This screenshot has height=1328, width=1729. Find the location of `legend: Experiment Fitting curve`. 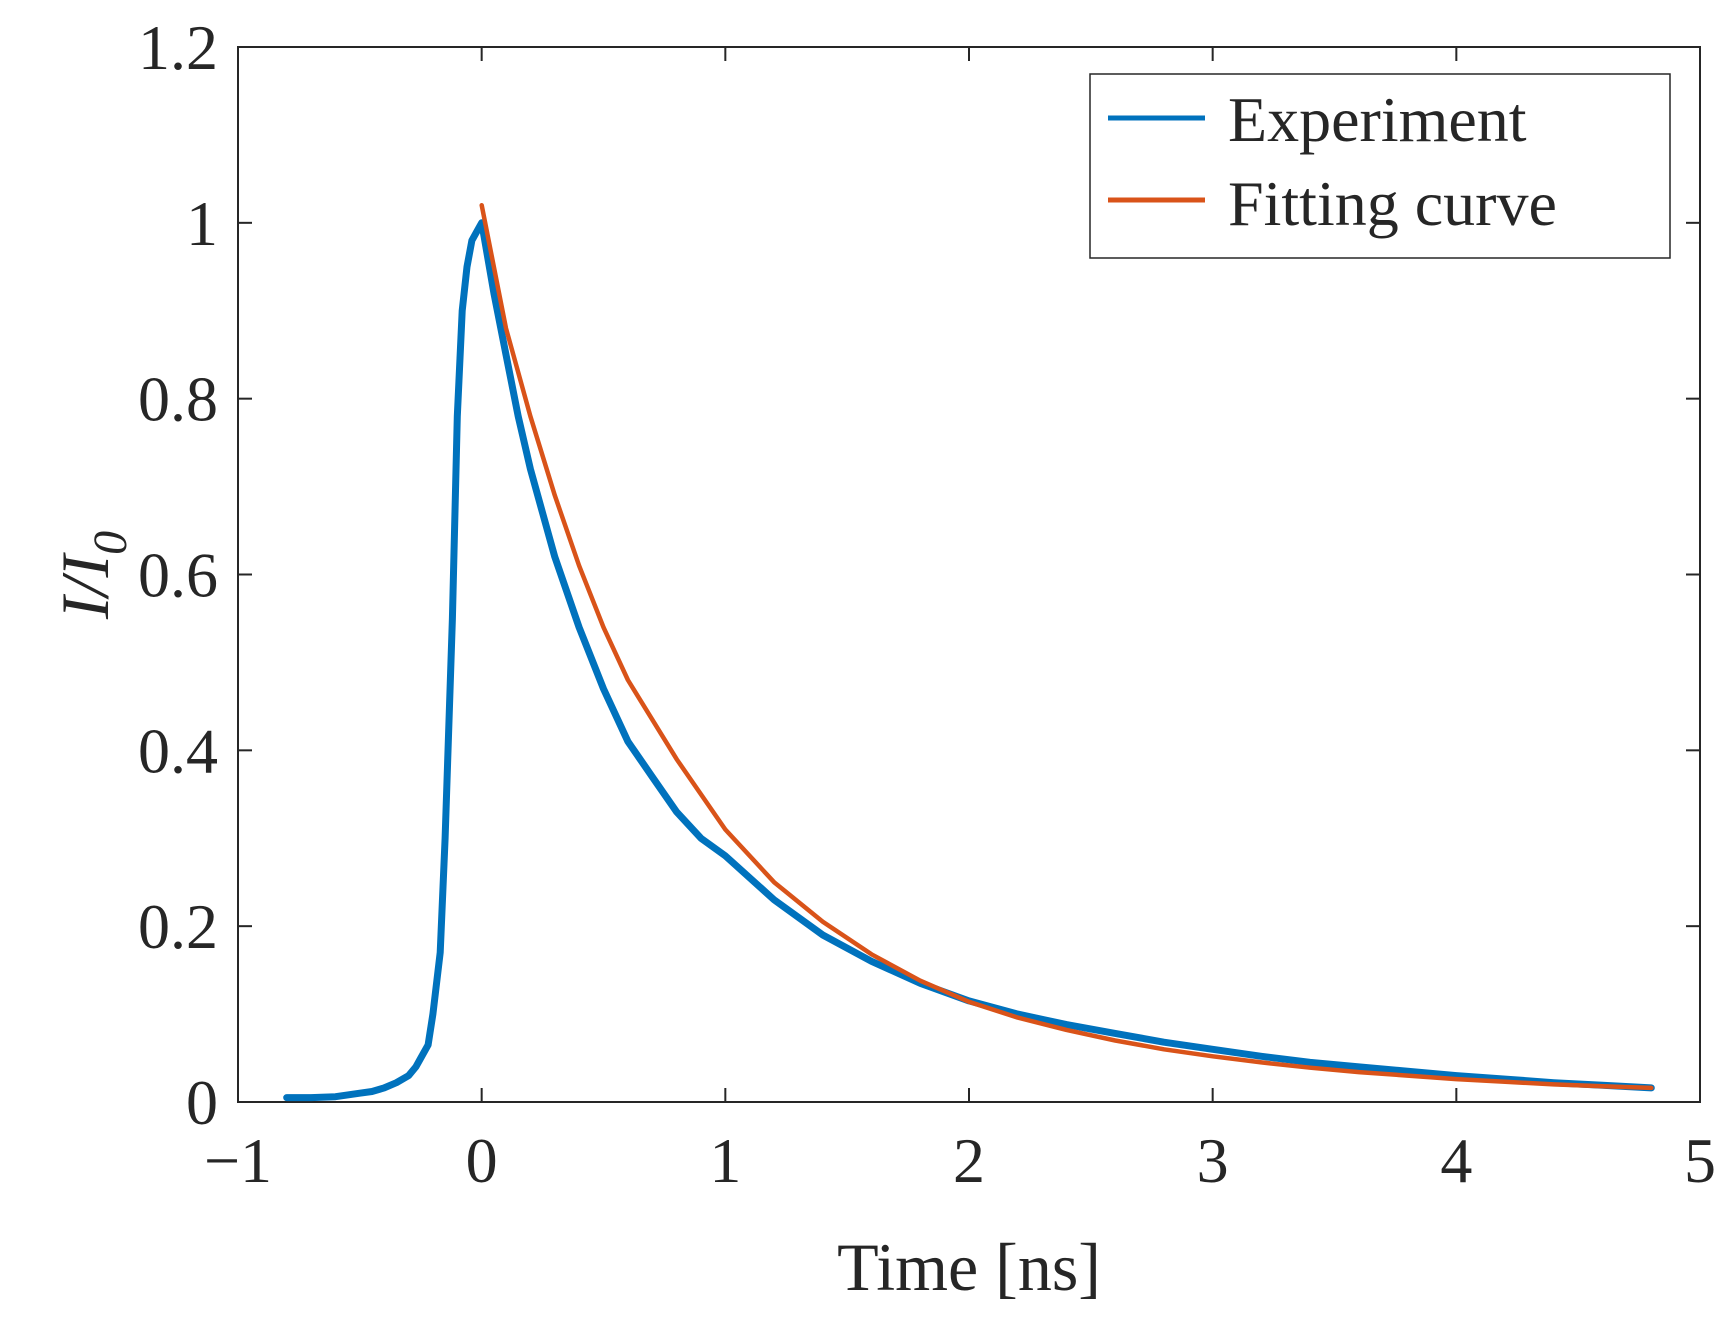

legend: Experiment Fitting curve is located at coordinates (1380, 166).